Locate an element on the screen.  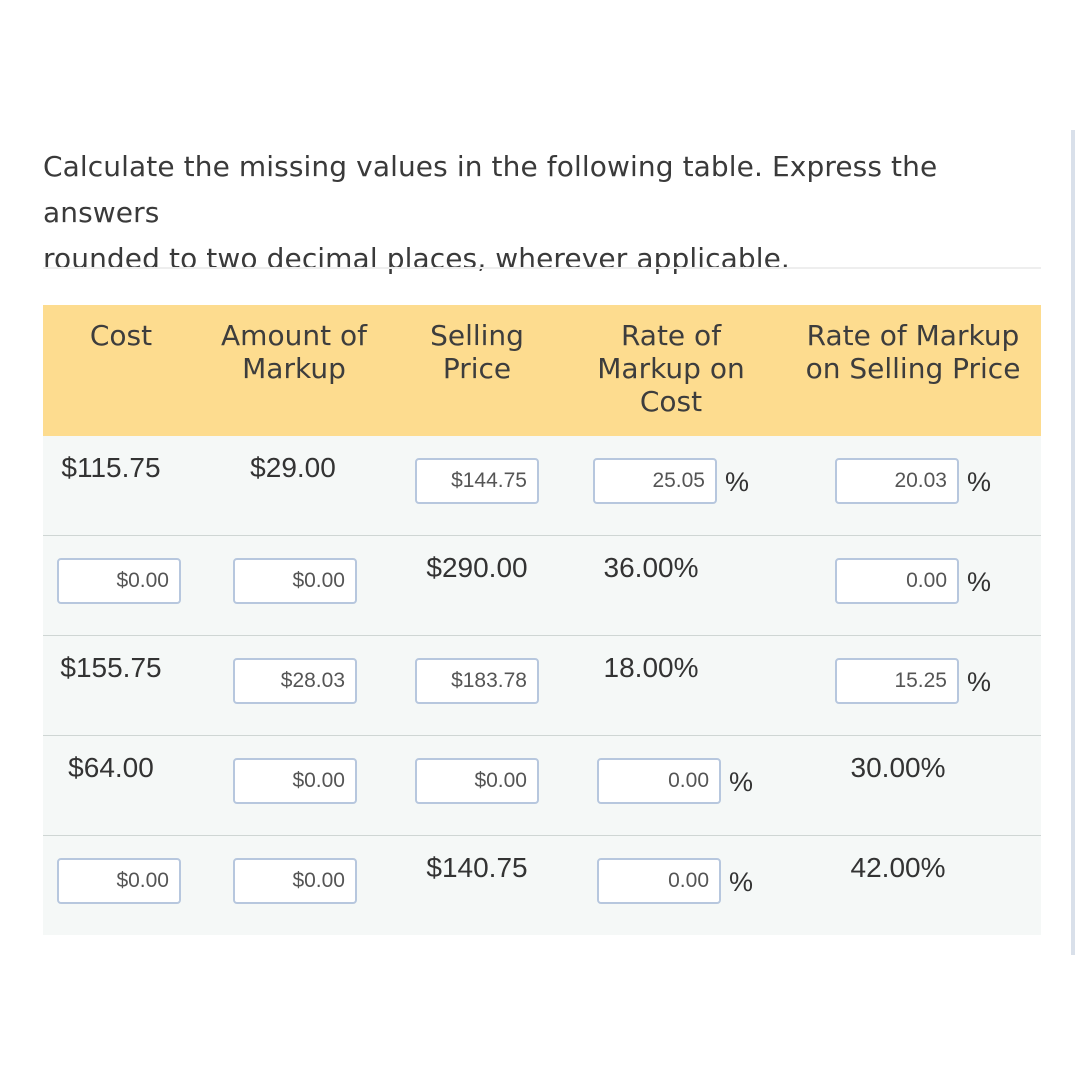
cell-value: 36.00% is located at coordinates (651, 567).